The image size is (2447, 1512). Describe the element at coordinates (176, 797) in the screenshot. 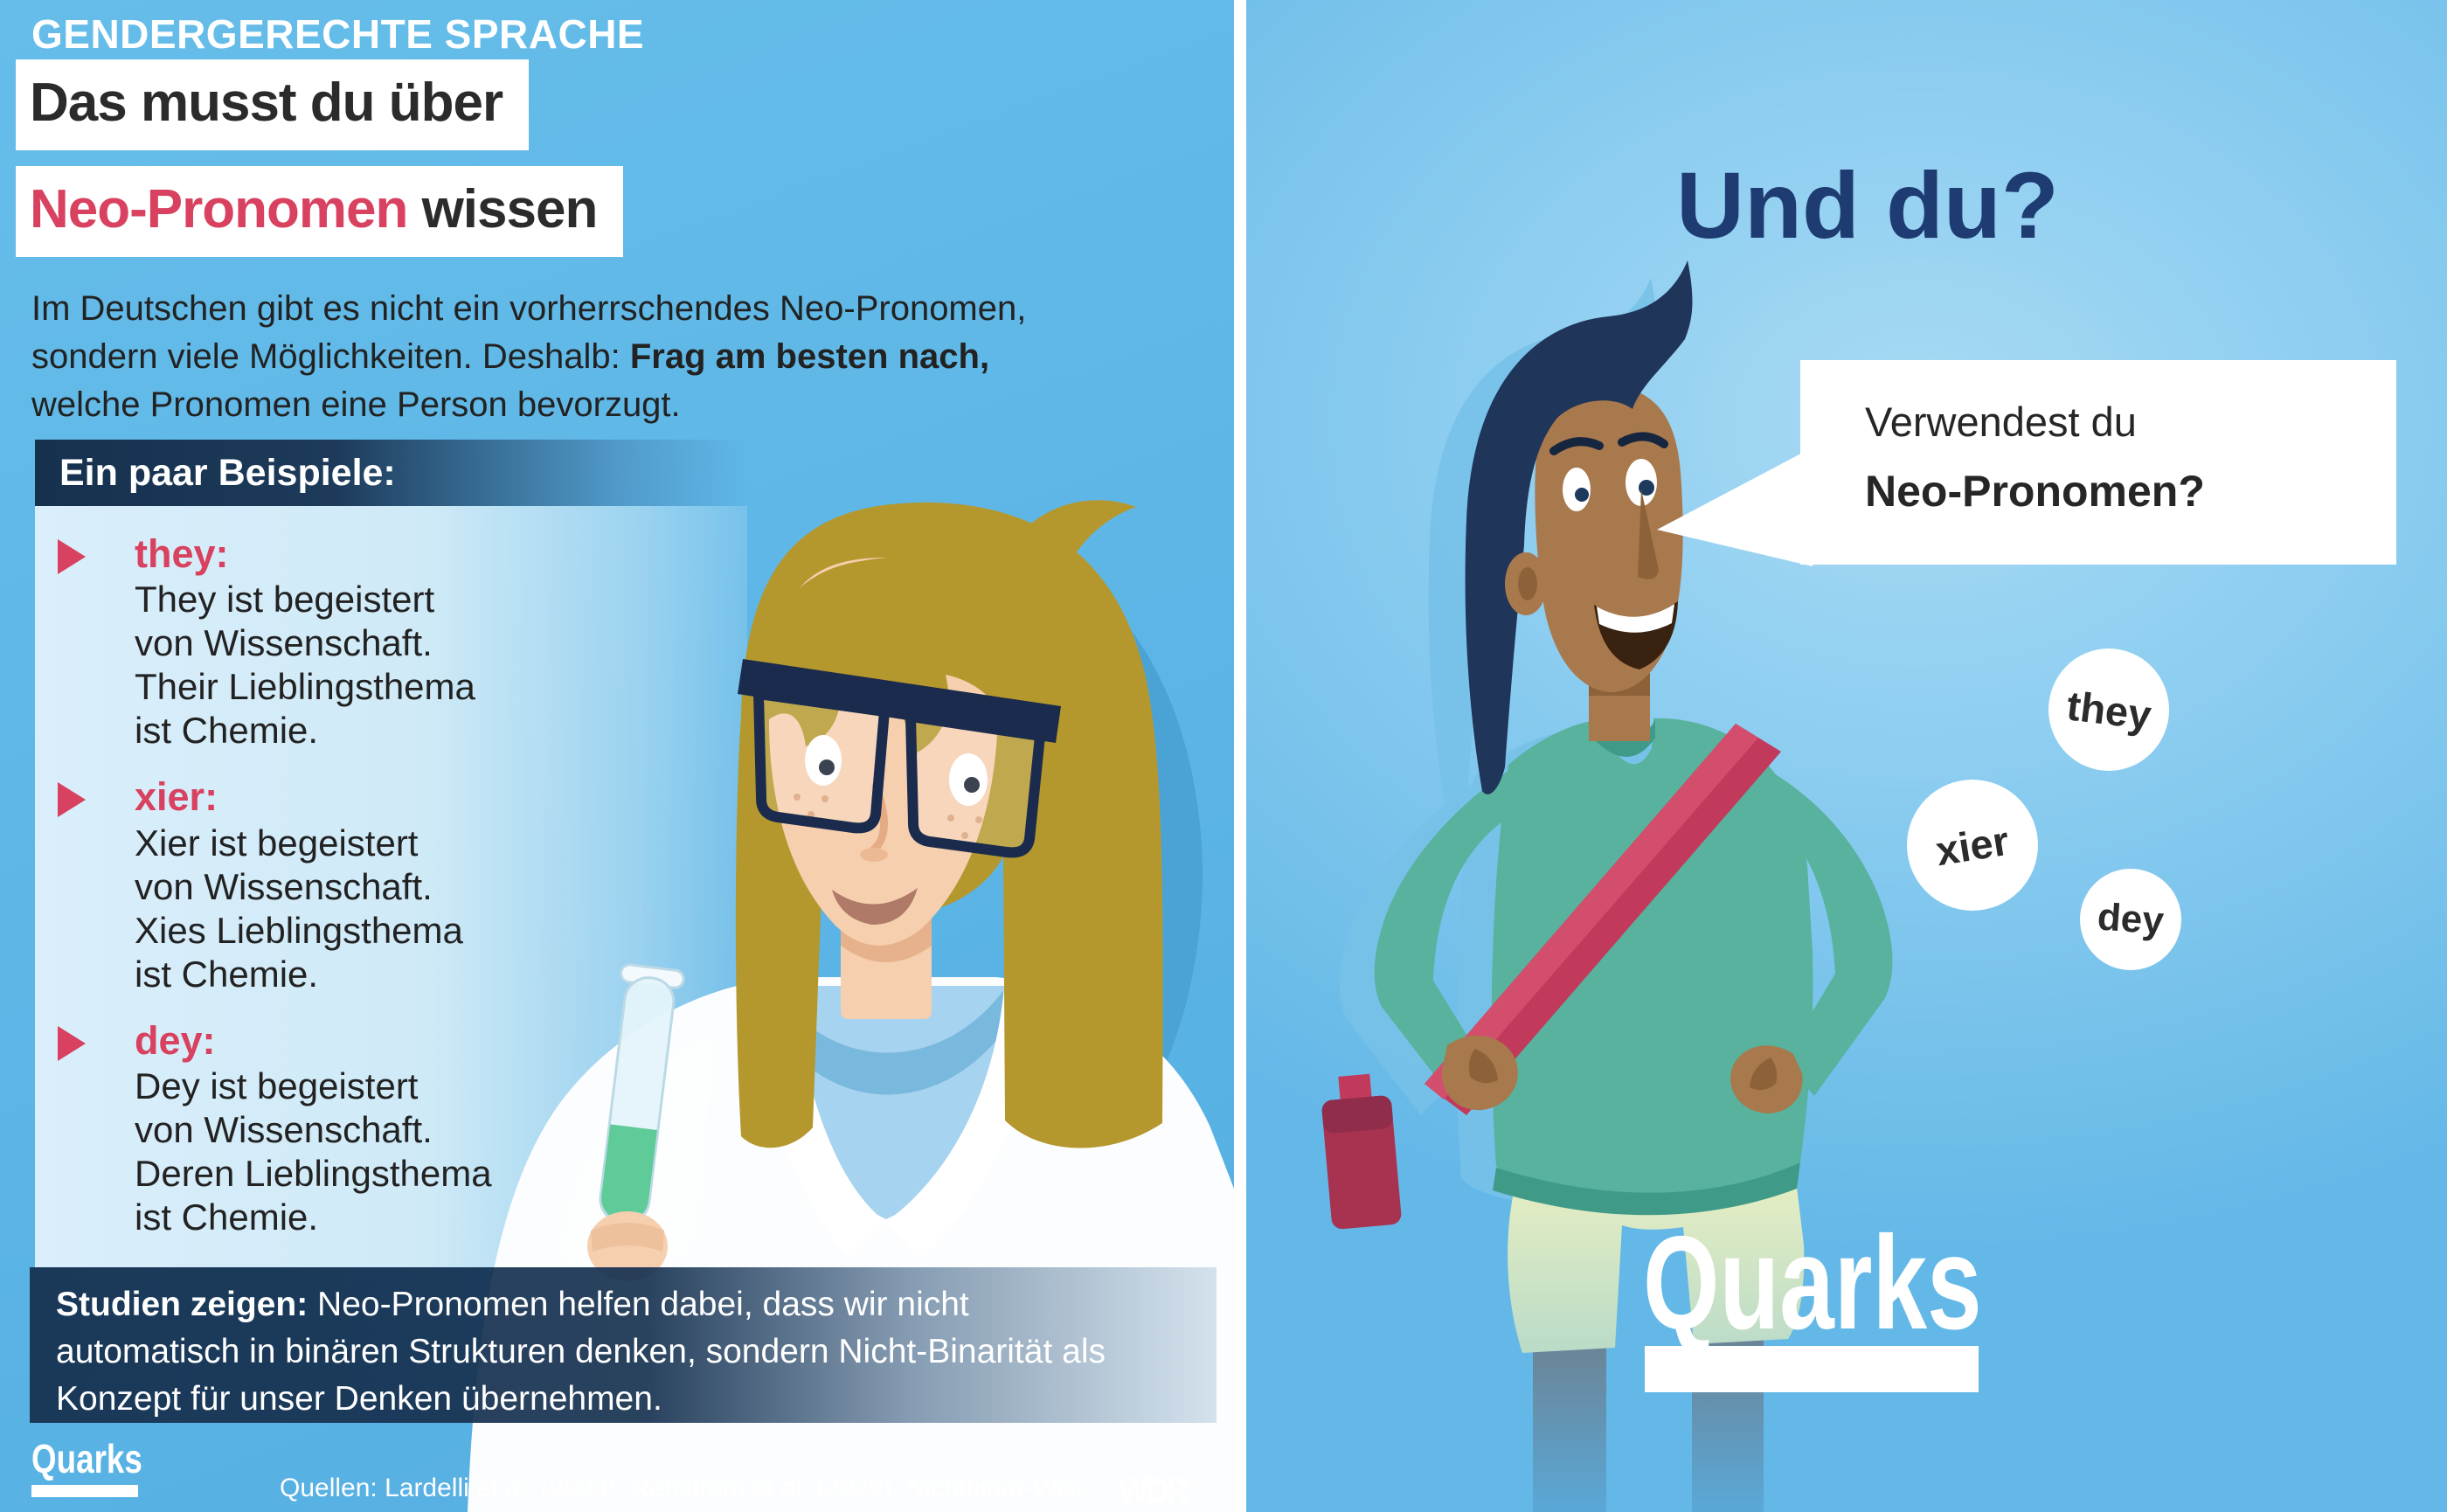

I see `example-pronoun: xier:` at that location.